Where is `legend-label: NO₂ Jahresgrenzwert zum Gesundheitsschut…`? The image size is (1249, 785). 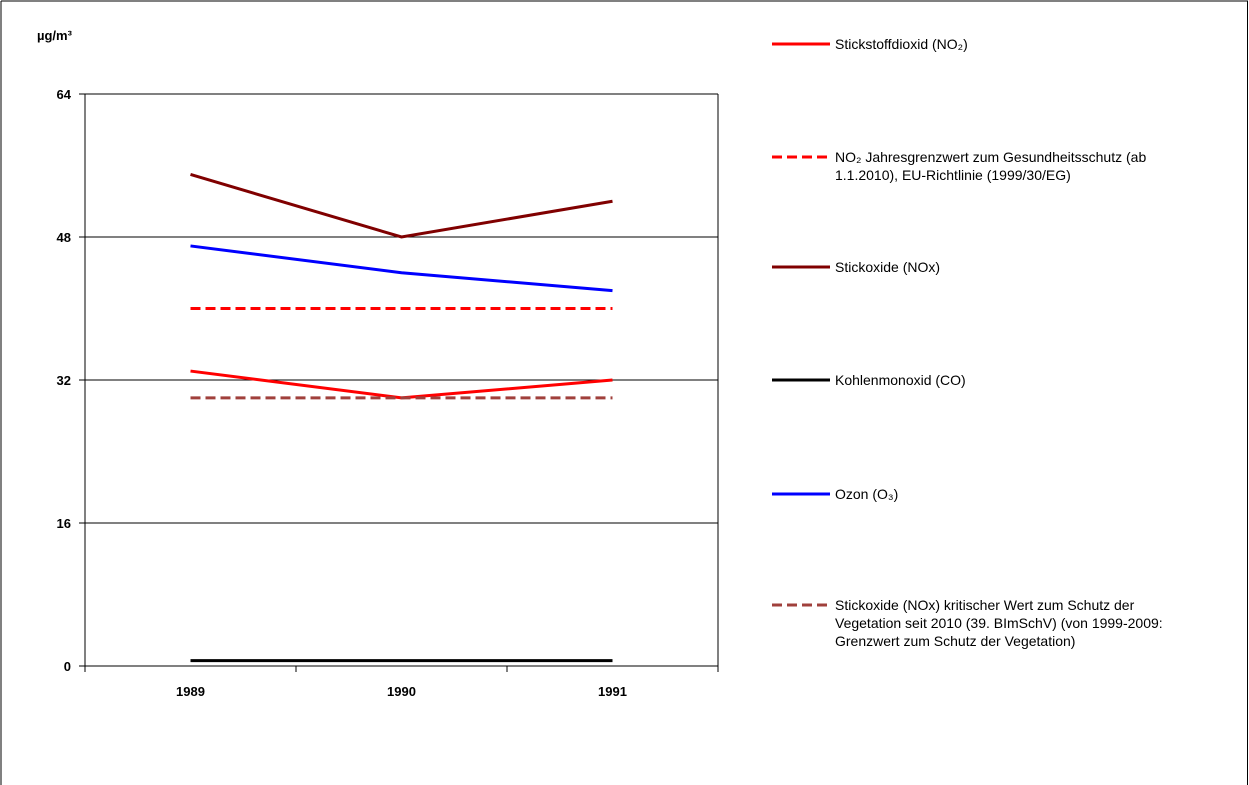 legend-label: NO₂ Jahresgrenzwert zum Gesundheitsschut… is located at coordinates (991, 166).